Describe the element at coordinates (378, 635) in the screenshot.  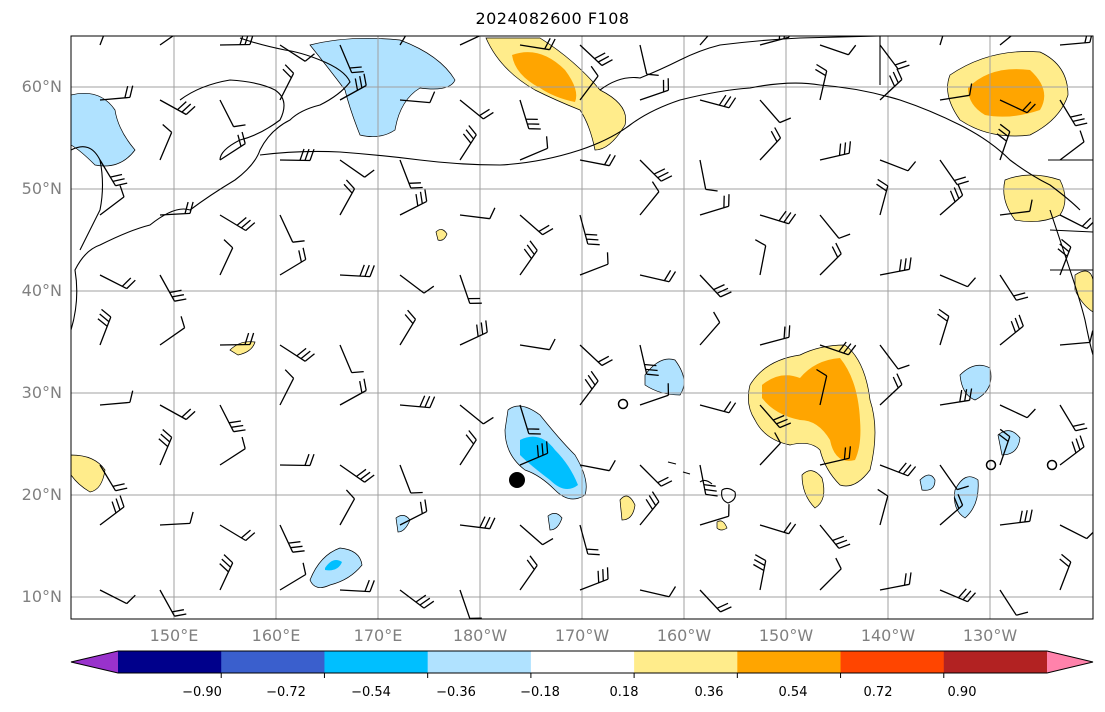
I see `lon-label-170e: 170°E` at that location.